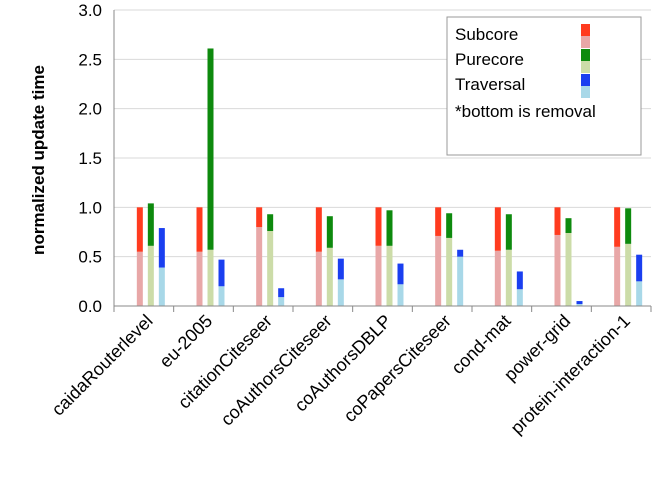  What do you see at coordinates (525, 111) in the screenshot?
I see `legend-note: *bottom is removal` at bounding box center [525, 111].